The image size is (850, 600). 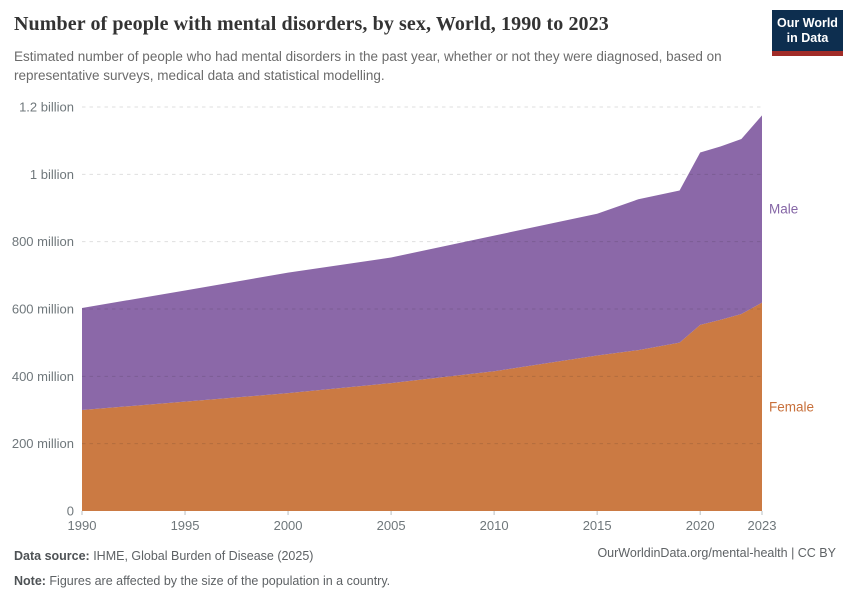 I want to click on owid-logo: Our World in Data, so click(x=807, y=33).